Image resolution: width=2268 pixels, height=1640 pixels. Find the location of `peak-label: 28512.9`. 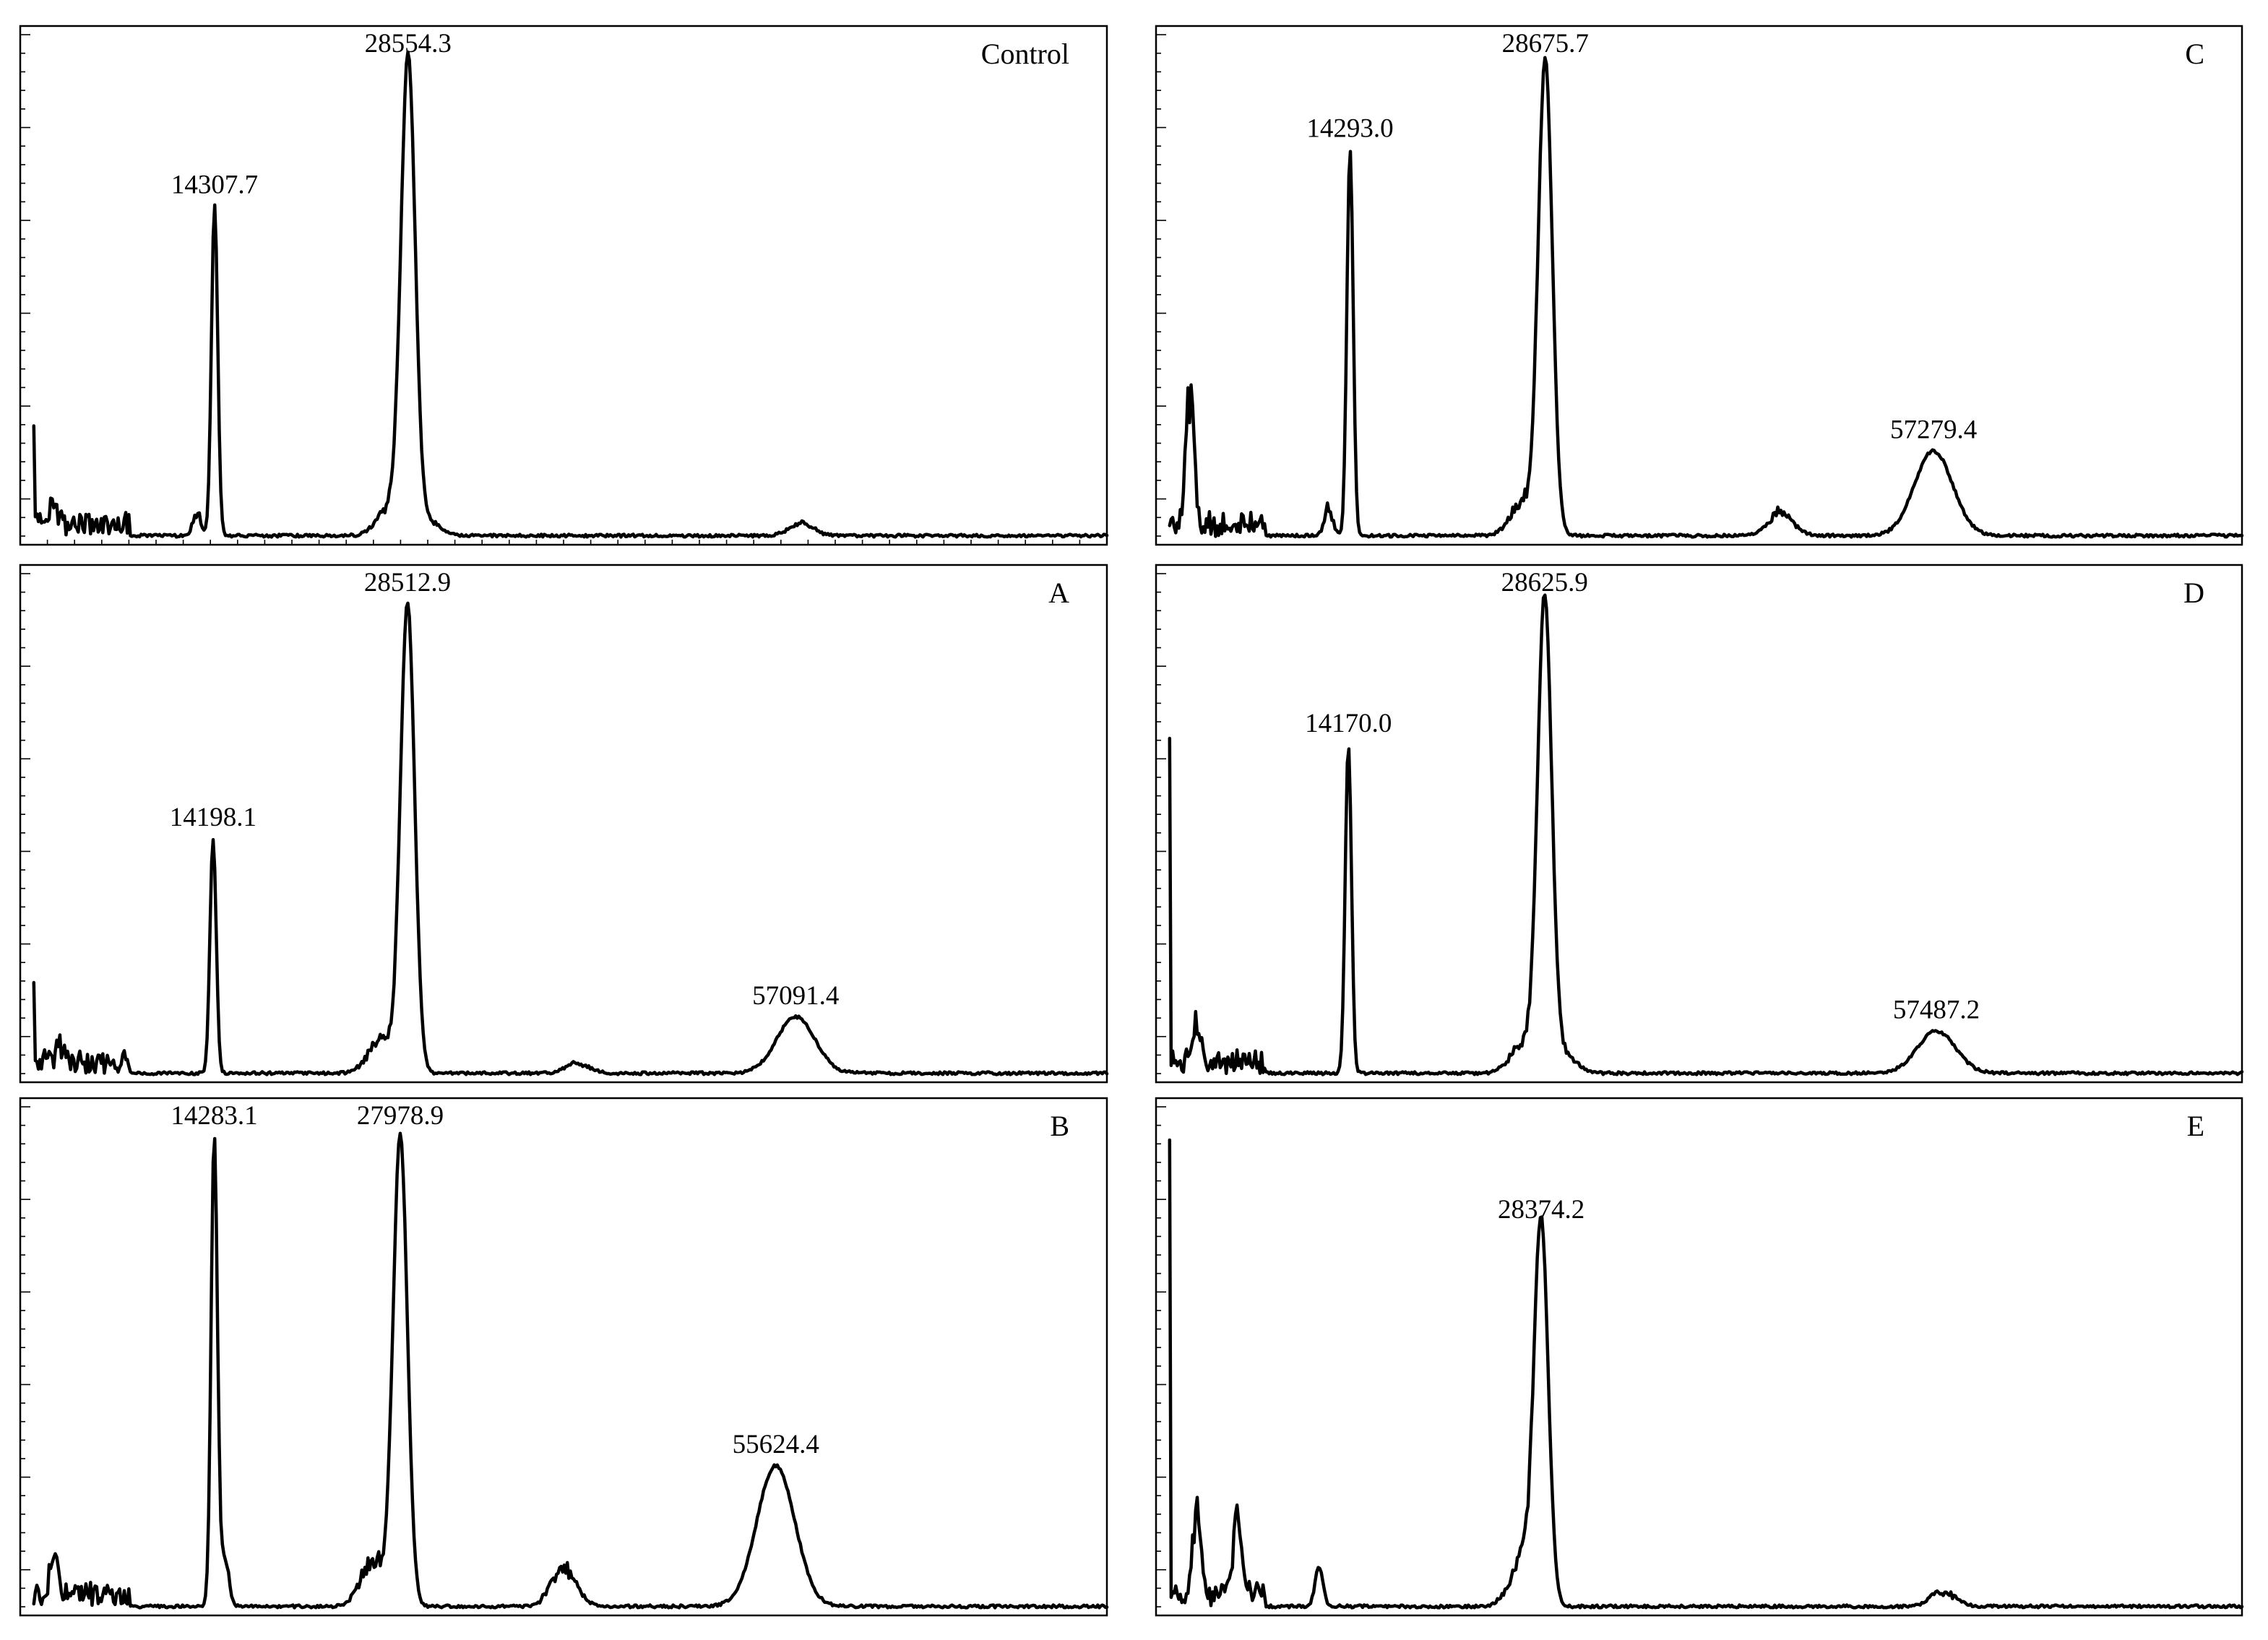

peak-label: 28512.9 is located at coordinates (407, 582).